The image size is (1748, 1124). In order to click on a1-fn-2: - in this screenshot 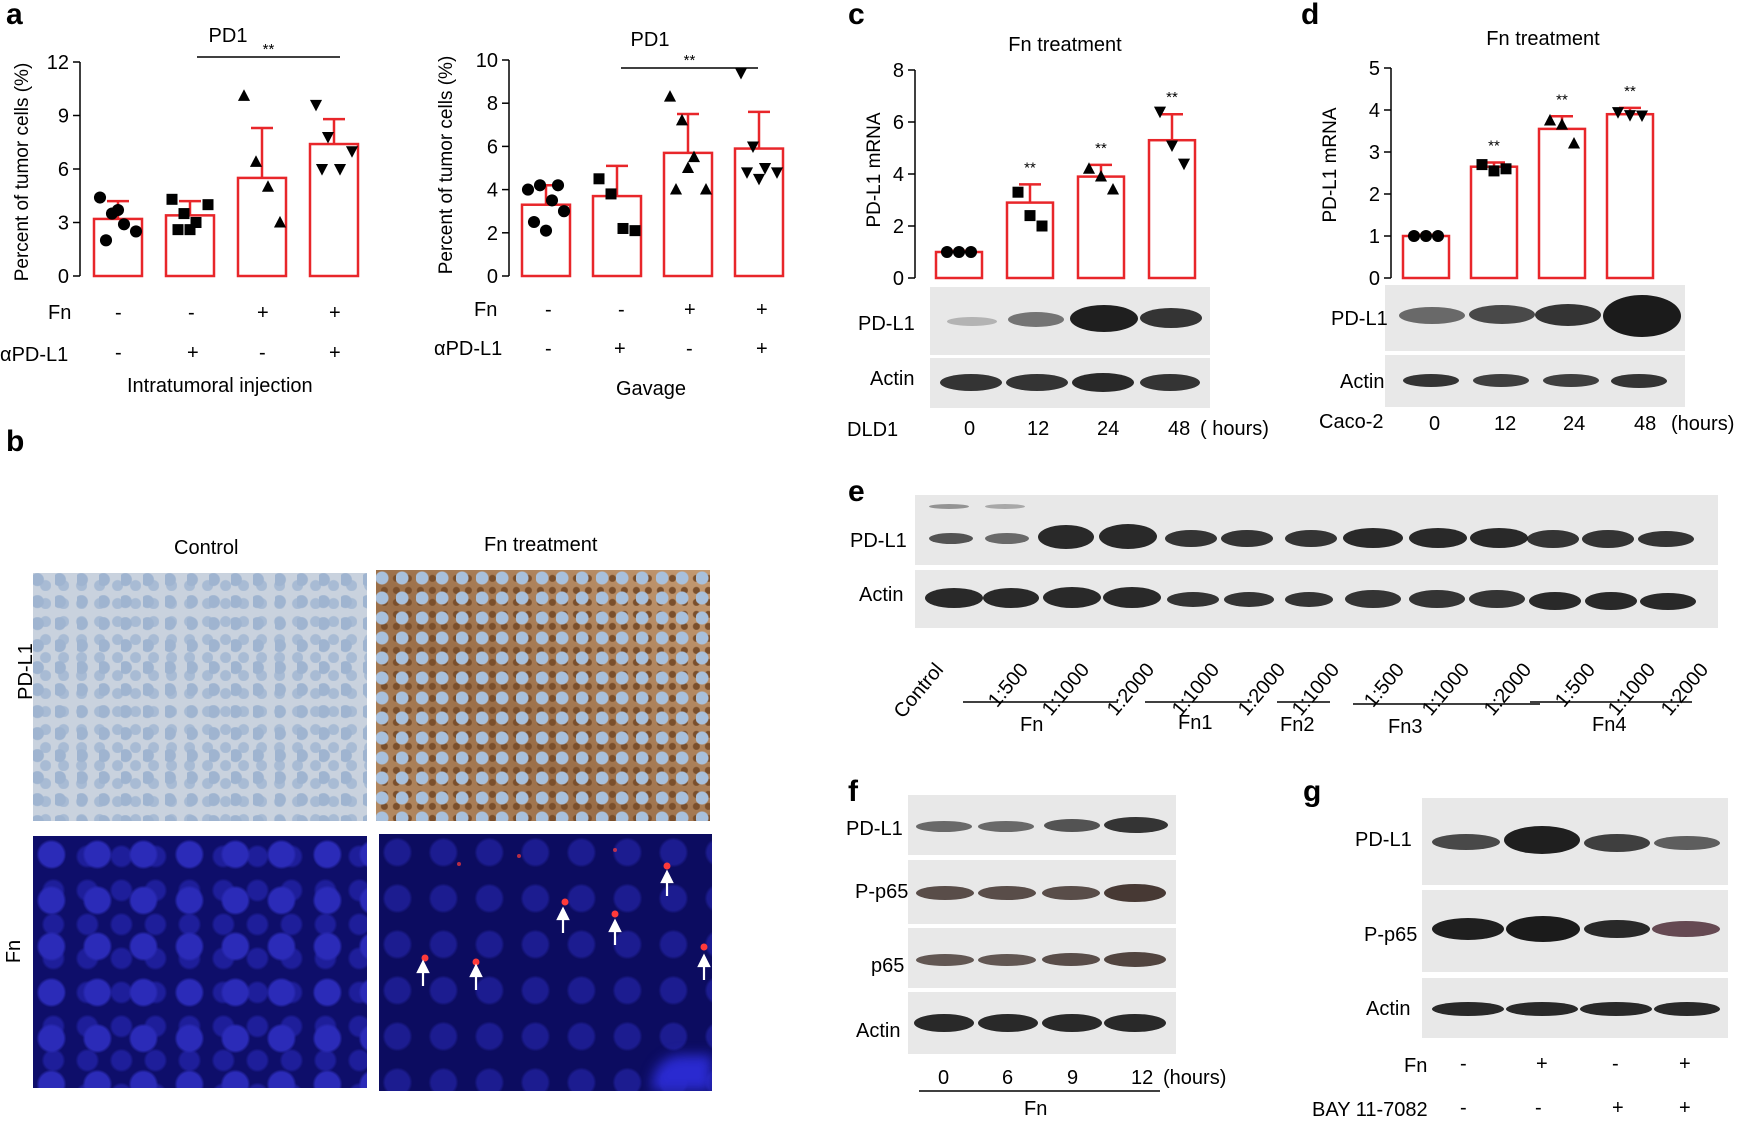, I will do `click(191, 313)`.